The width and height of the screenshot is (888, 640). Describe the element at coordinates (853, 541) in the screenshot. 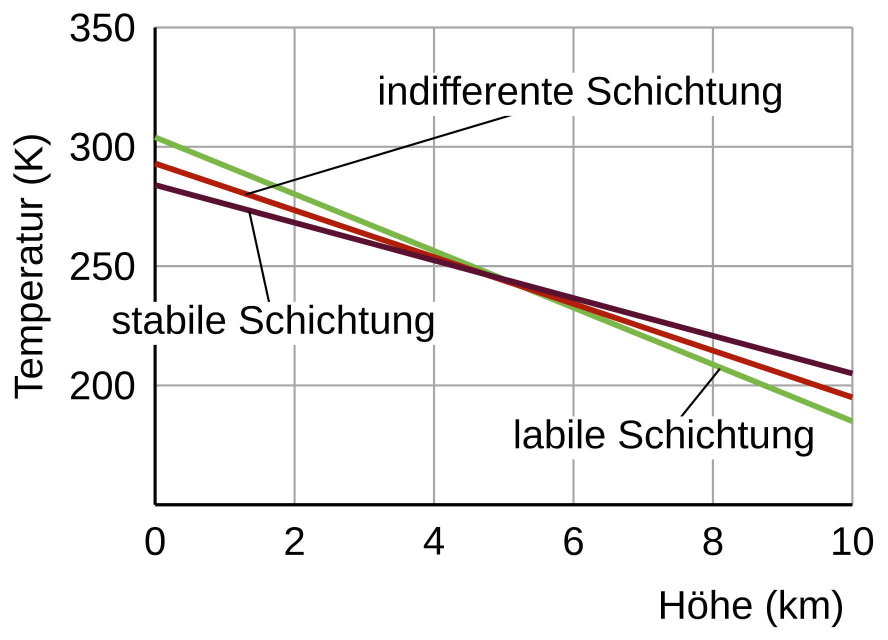

I see `x-tick-label: 10` at that location.